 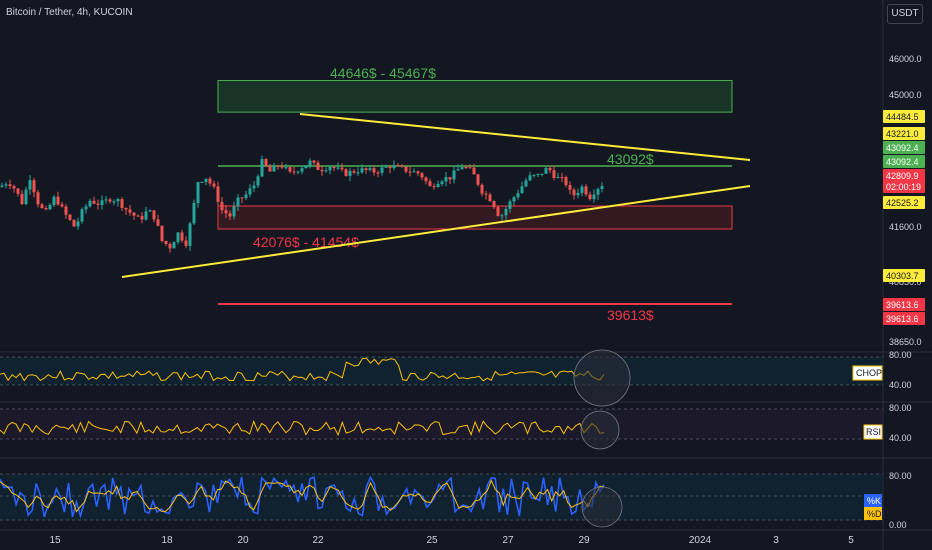 I want to click on triangle-lower-line, so click(x=436, y=231).